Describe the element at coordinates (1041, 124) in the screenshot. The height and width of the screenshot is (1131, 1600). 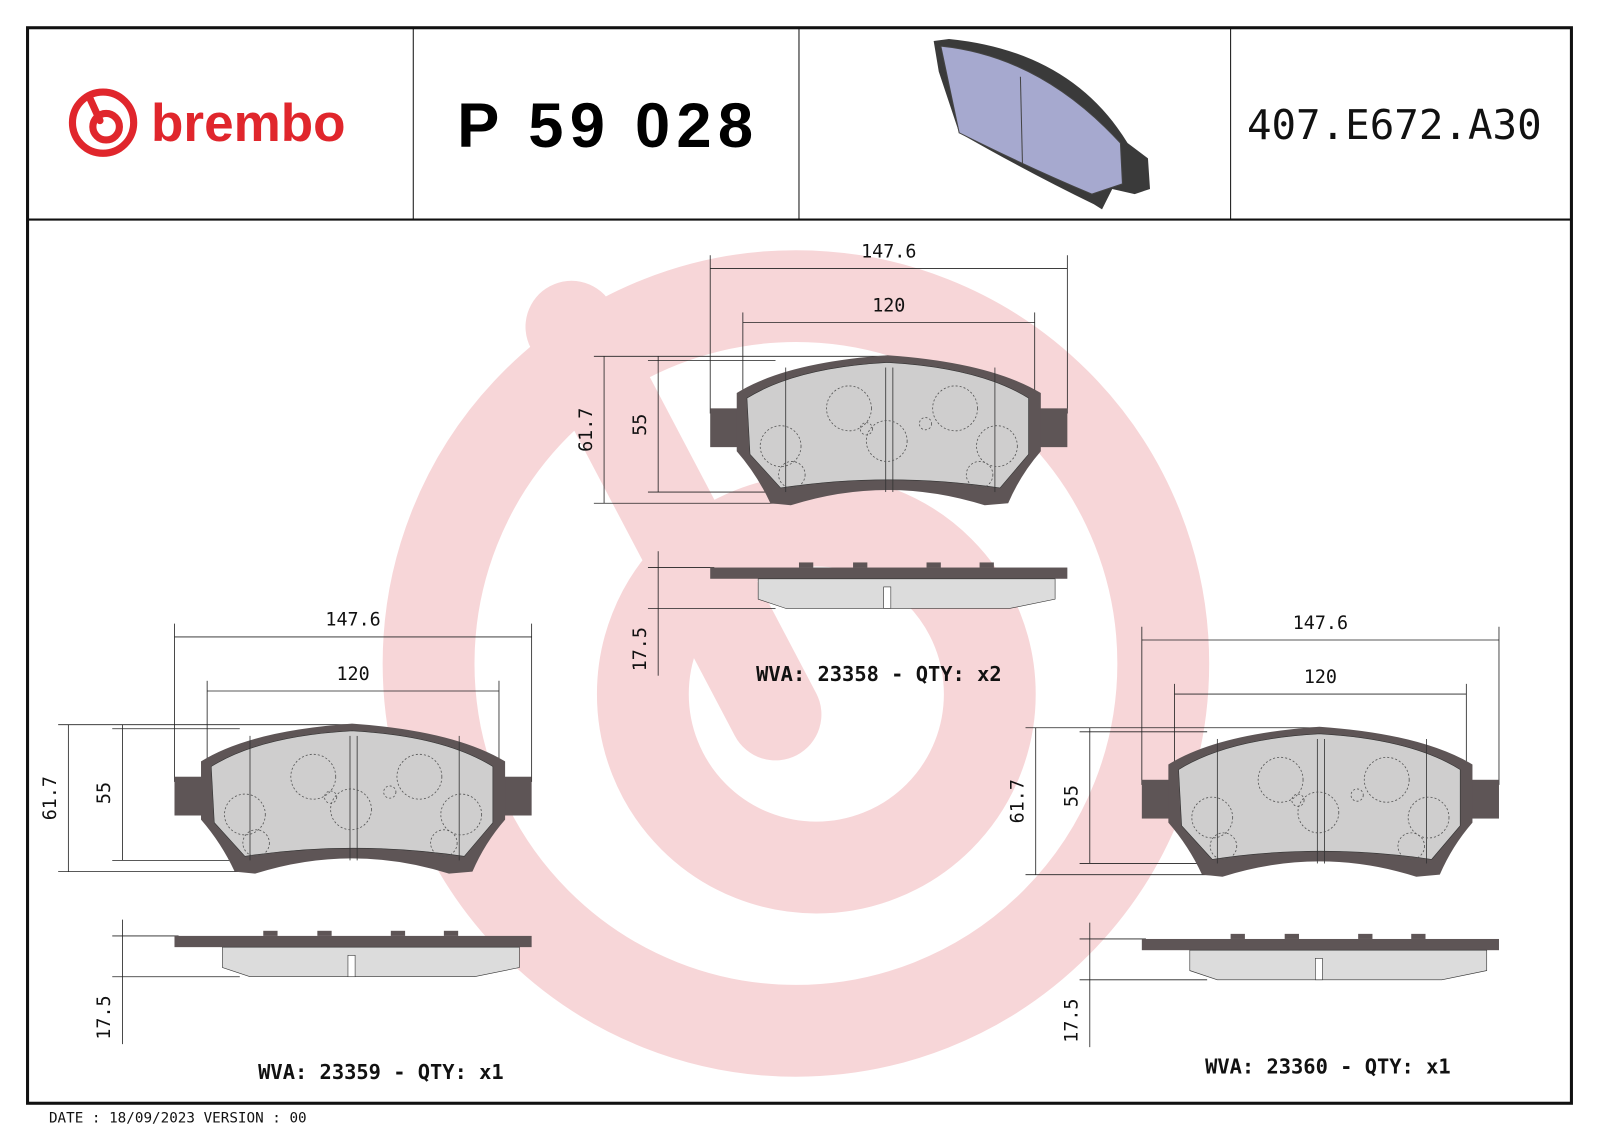
I see `pad-isometric-image` at that location.